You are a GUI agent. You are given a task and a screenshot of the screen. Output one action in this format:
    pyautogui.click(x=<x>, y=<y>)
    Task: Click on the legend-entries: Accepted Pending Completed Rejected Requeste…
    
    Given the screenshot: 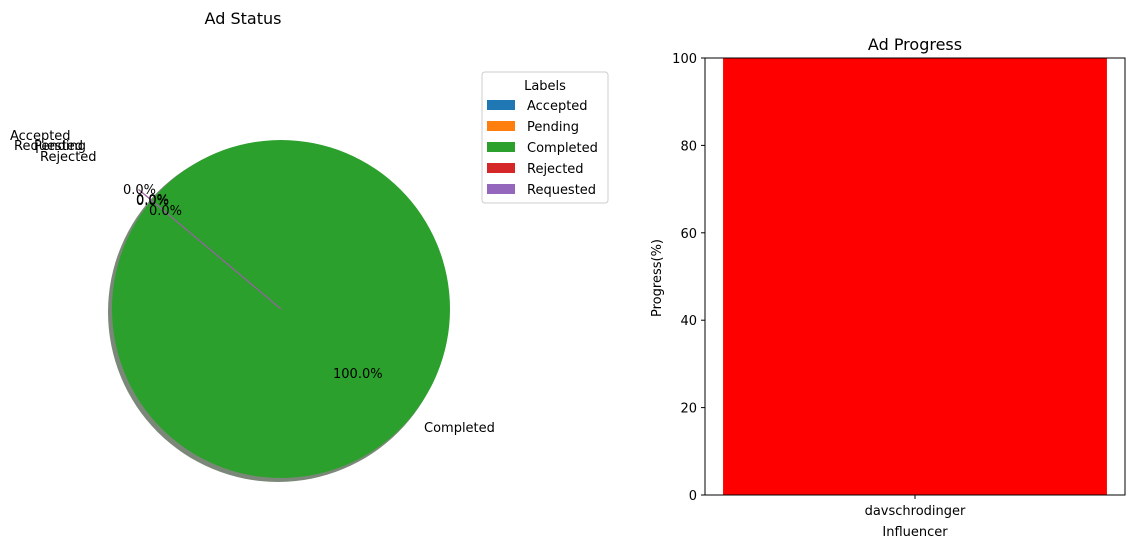 What is the action you would take?
    pyautogui.click(x=542, y=148)
    